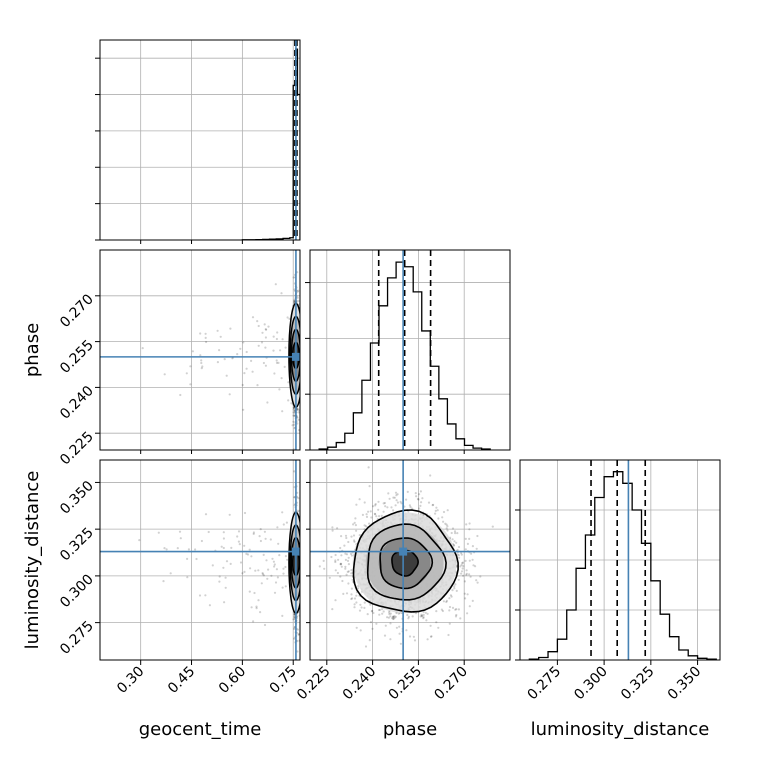 The height and width of the screenshot is (760, 760). What do you see at coordinates (622, 565) in the screenshot?
I see `histogram-luminosity_distance` at bounding box center [622, 565].